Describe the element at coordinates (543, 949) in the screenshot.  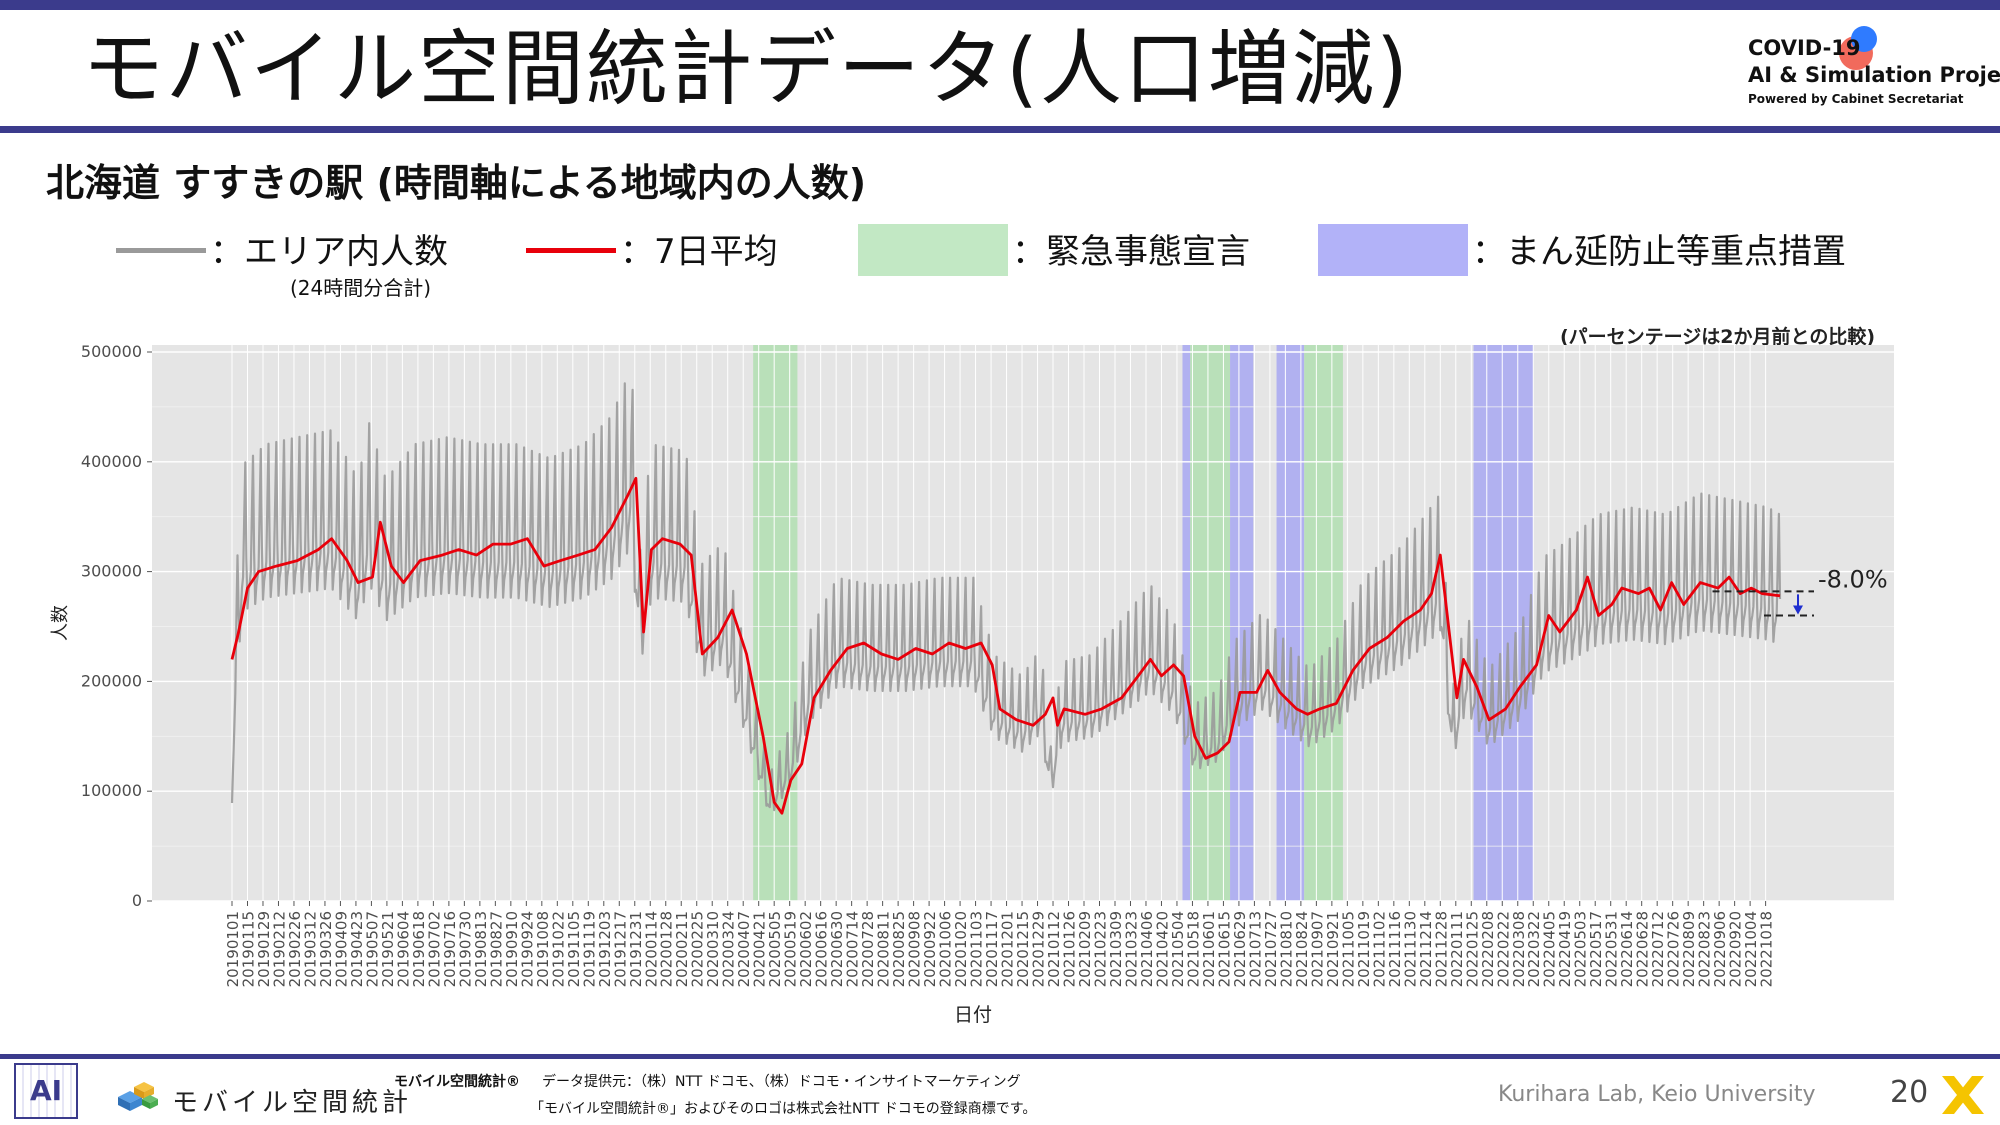
I see `x-tick-label: 20191008` at that location.